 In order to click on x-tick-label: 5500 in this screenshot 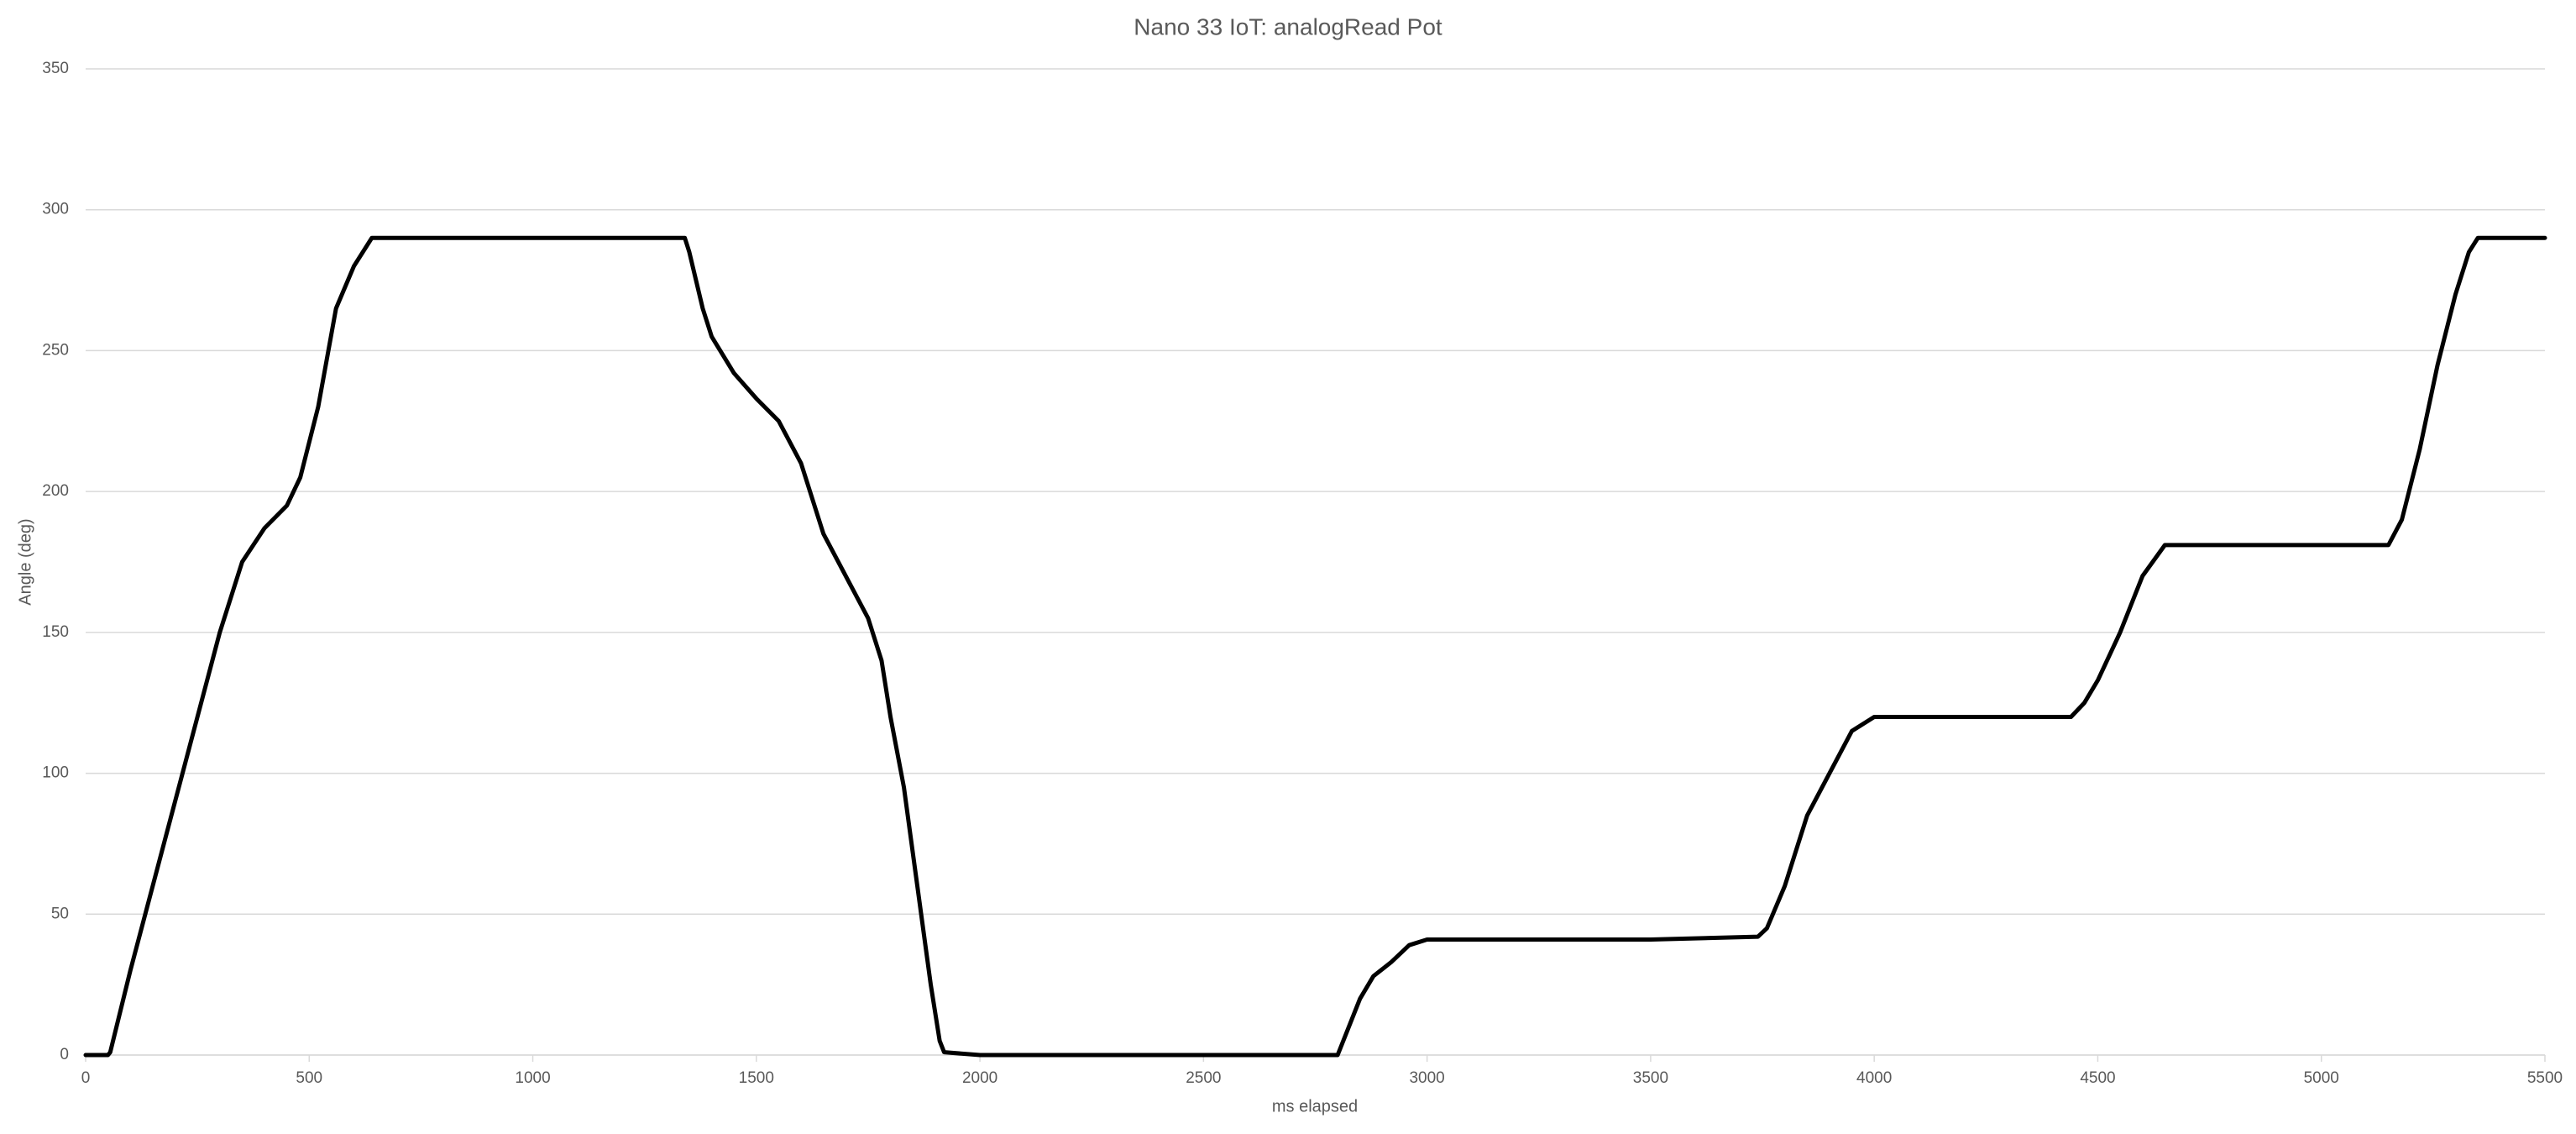, I will do `click(2545, 1078)`.